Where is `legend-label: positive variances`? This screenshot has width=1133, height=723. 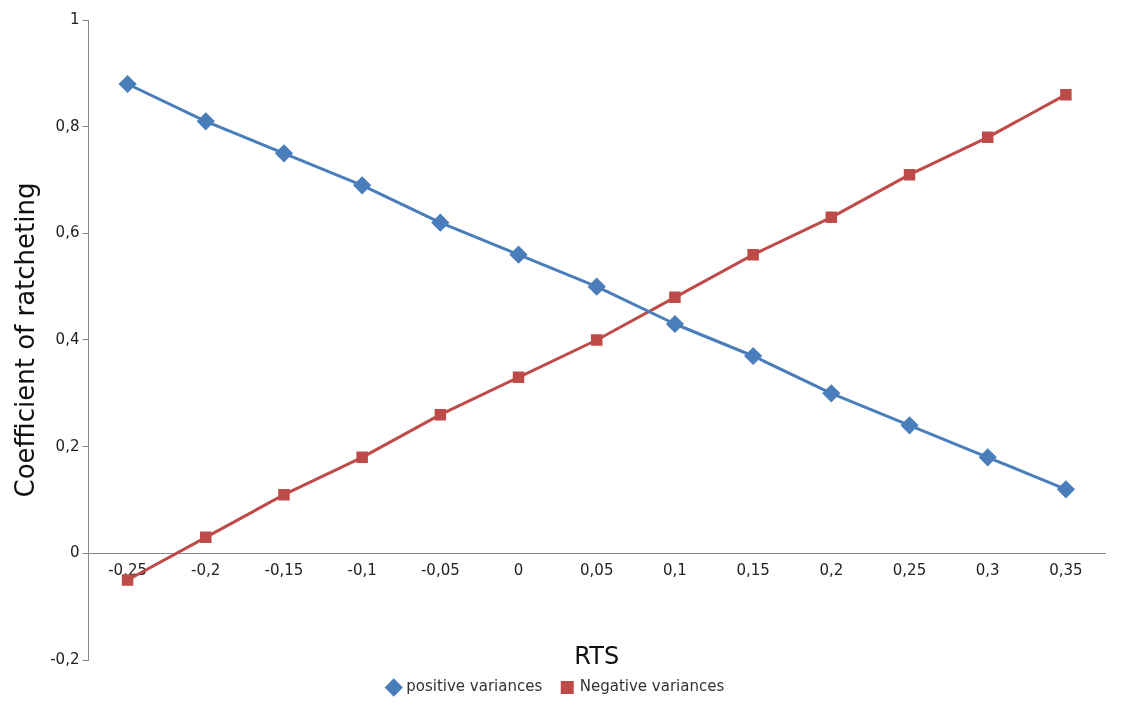
legend-label: positive variances is located at coordinates (474, 686).